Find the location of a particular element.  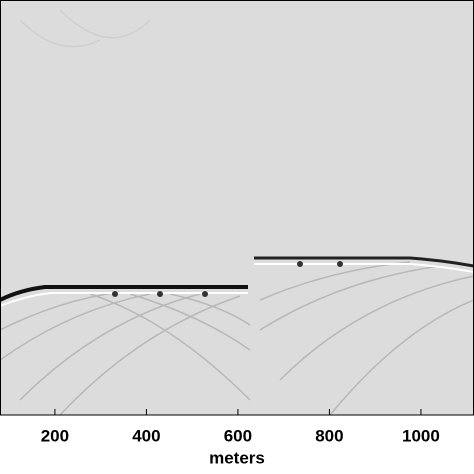

reflector-right-side is located at coordinates (364, 268).